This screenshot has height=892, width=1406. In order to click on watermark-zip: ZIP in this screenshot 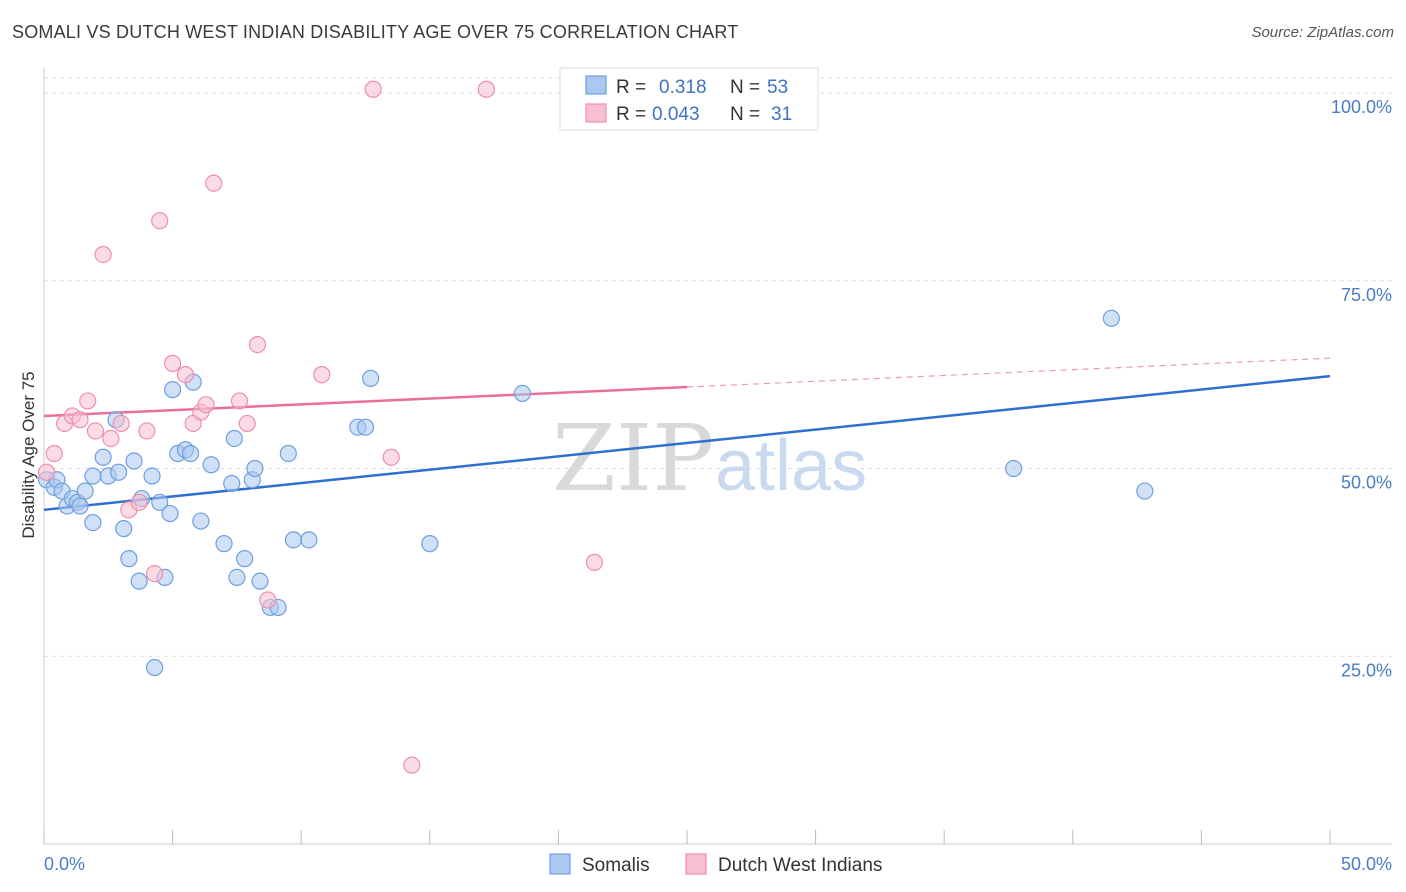, I will do `click(633, 458)`.